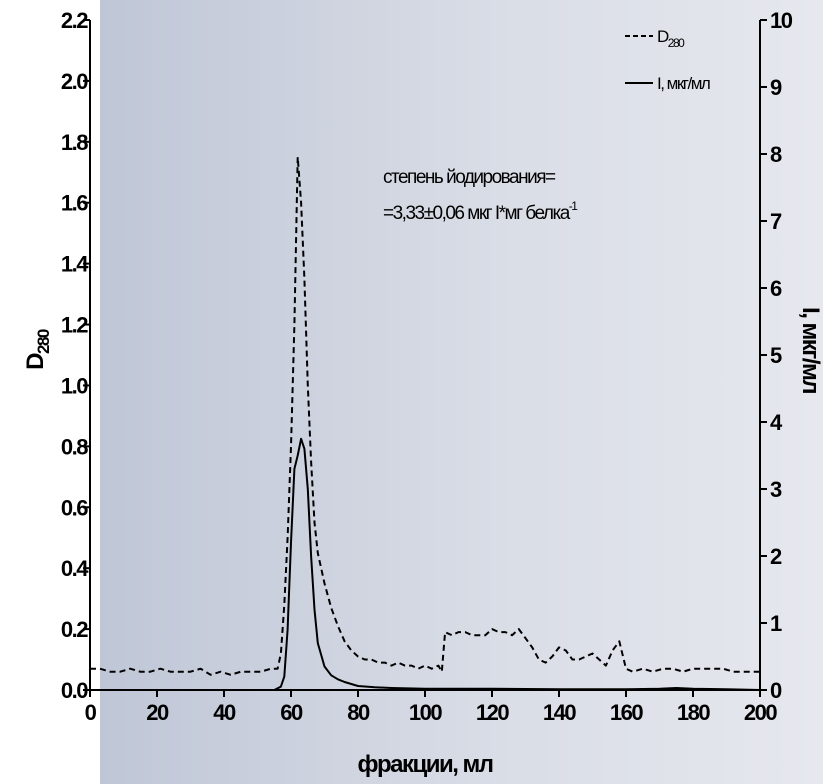 Image resolution: width=823 pixels, height=784 pixels. What do you see at coordinates (626, 712) in the screenshot?
I see `x-tick-label: 160` at bounding box center [626, 712].